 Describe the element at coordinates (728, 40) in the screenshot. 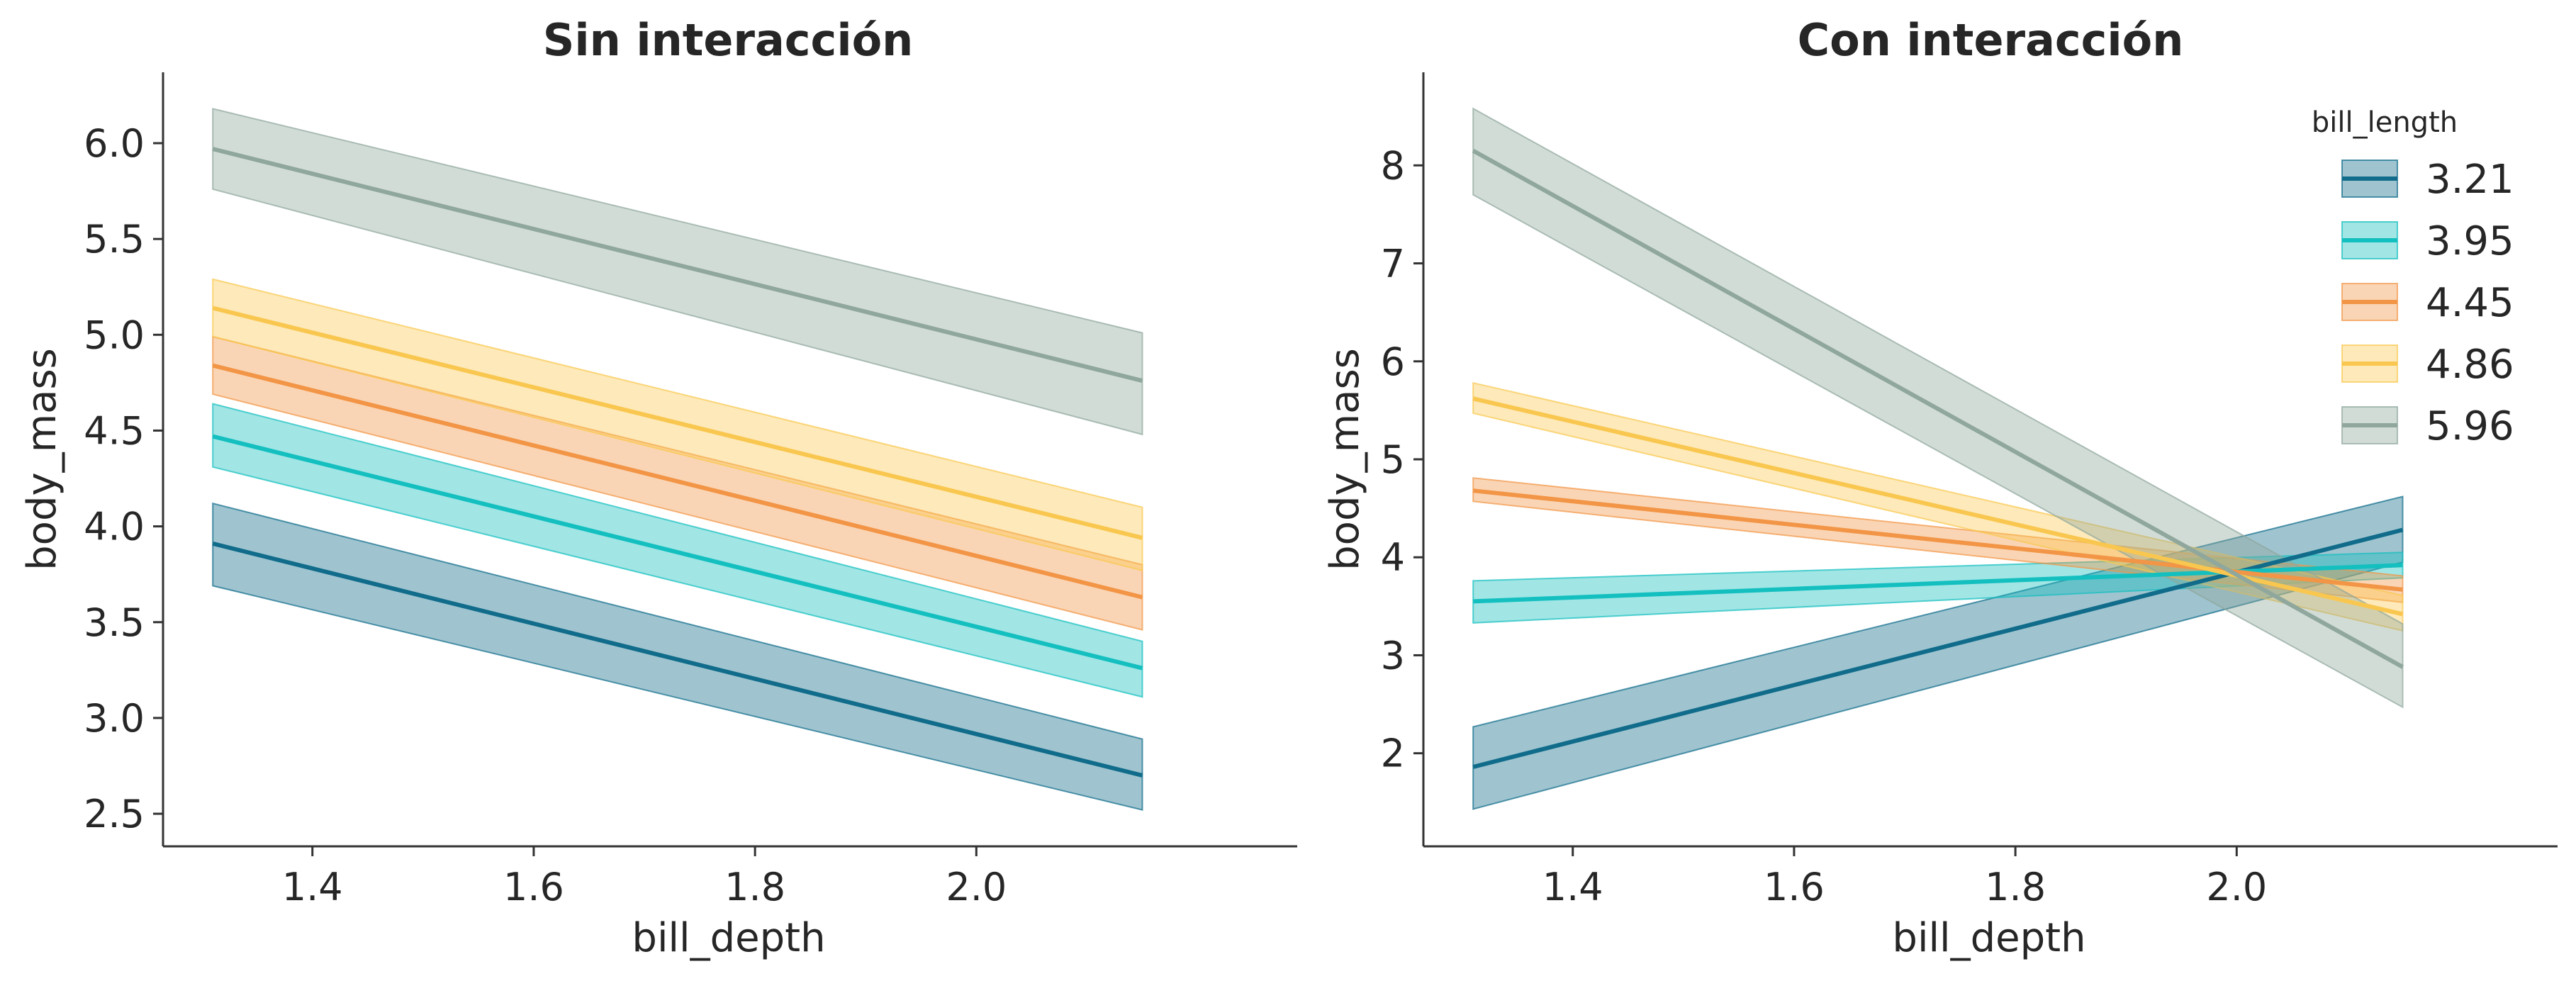

I see `chart-title: Sin interacción` at that location.